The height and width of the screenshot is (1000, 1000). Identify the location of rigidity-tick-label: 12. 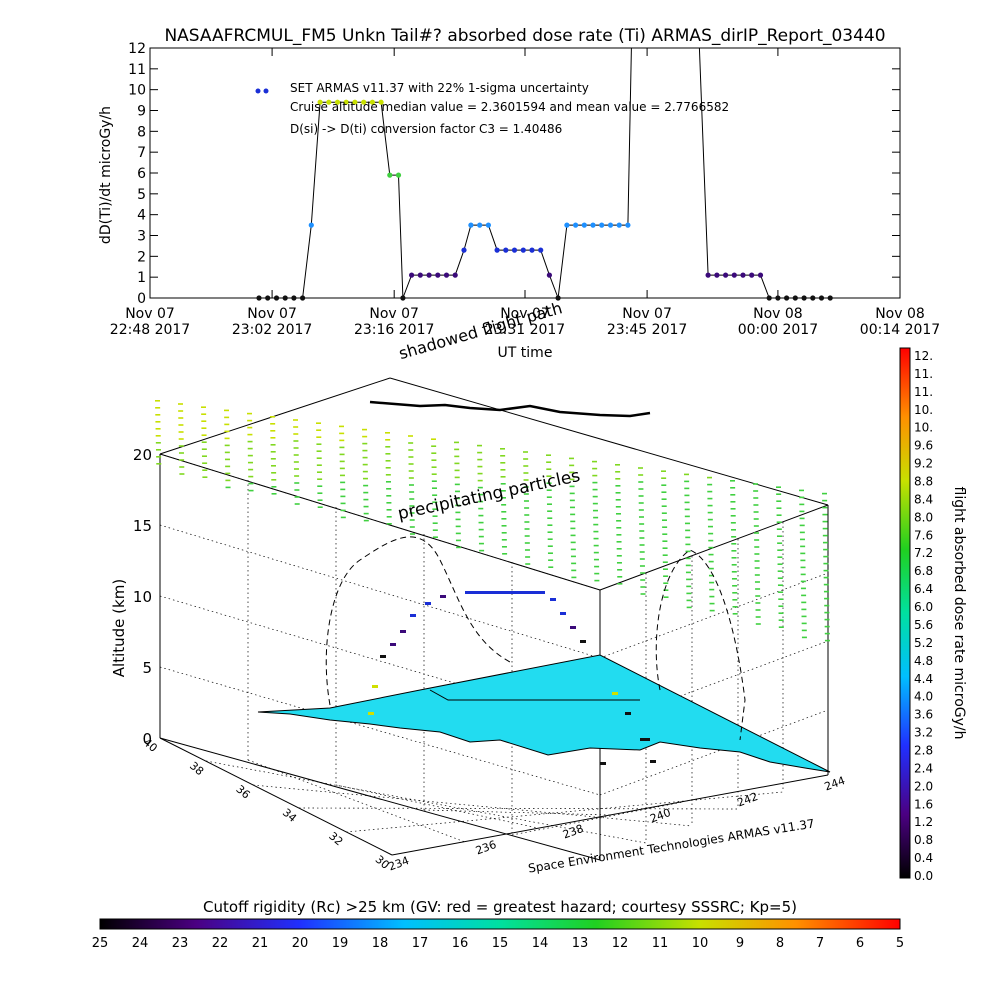
(620, 943).